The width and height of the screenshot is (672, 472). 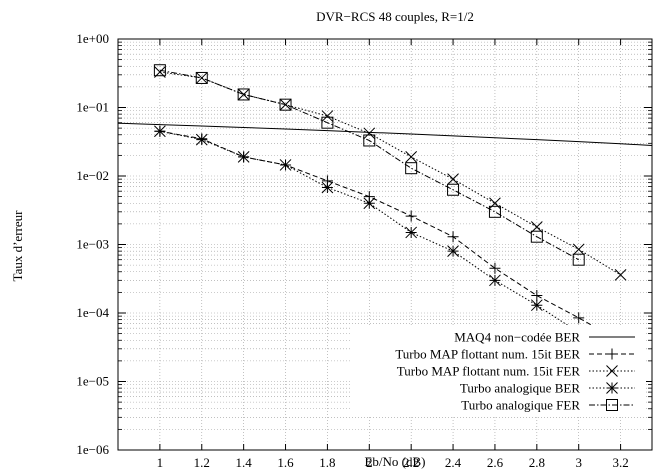 What do you see at coordinates (160, 462) in the screenshot?
I see `x-tick-label: 1` at bounding box center [160, 462].